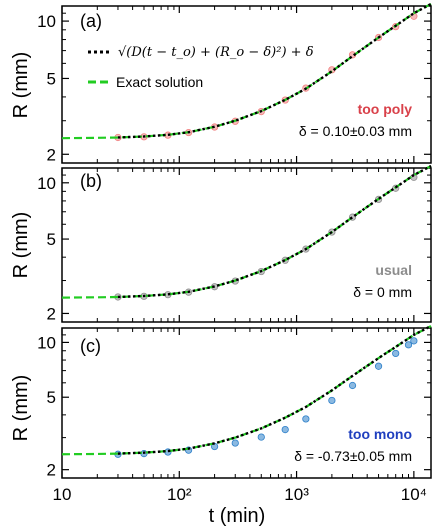 The height and width of the screenshot is (532, 443). Describe the element at coordinates (355, 131) in the screenshot. I see `annotation-value-a: δ = 0.10±0.03 mm` at that location.